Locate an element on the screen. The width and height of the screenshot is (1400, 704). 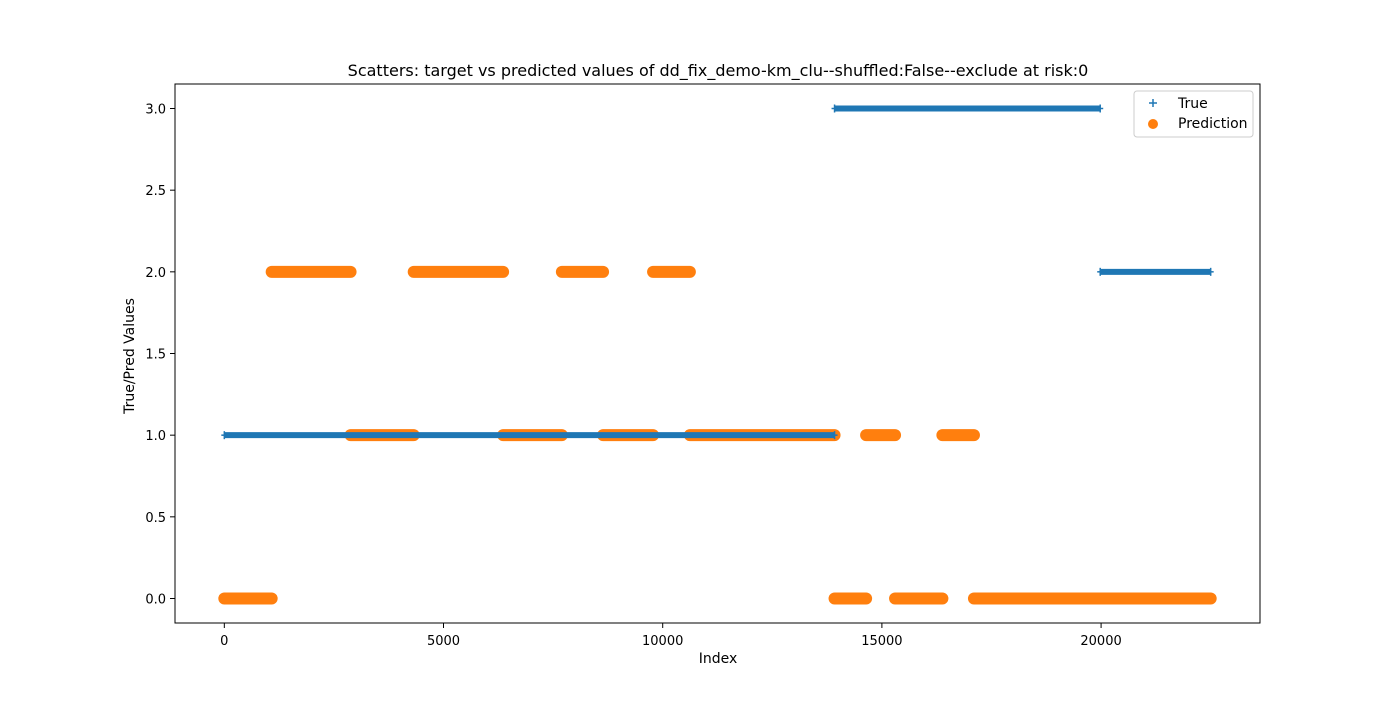
x-tick-label: 5000 is located at coordinates (443, 641).